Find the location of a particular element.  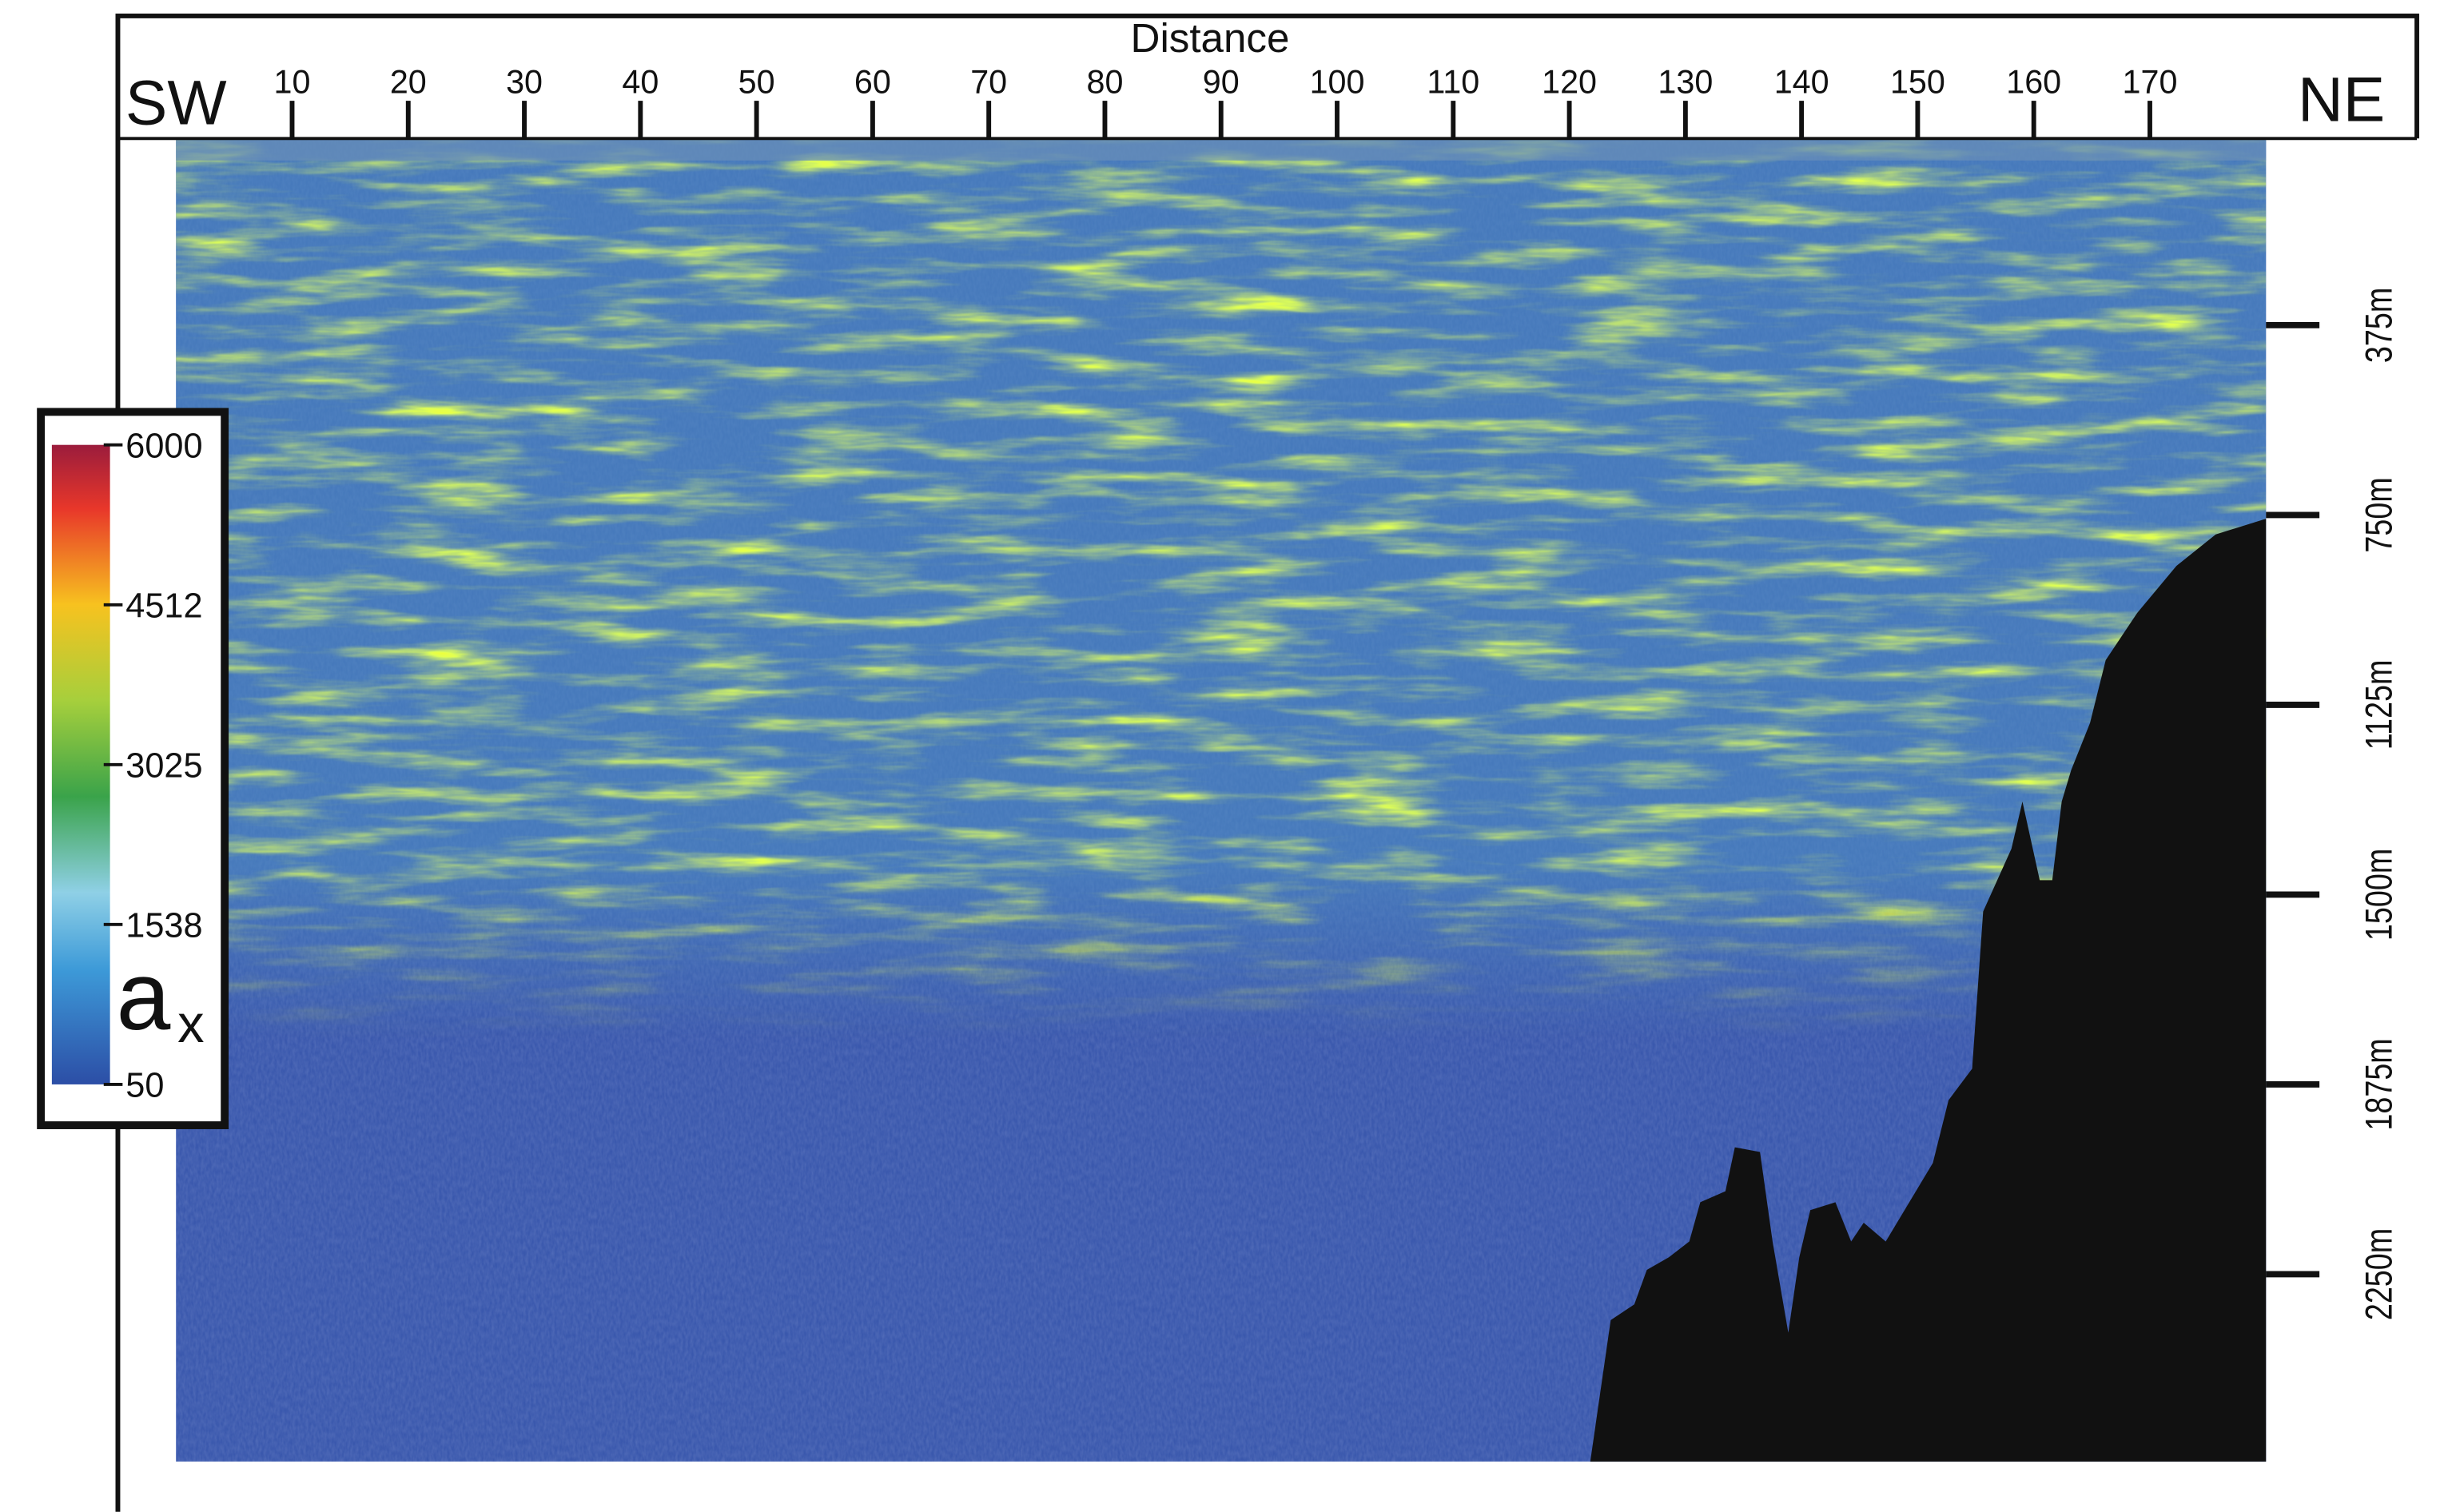

x-tick-label: 170 is located at coordinates (2150, 81).